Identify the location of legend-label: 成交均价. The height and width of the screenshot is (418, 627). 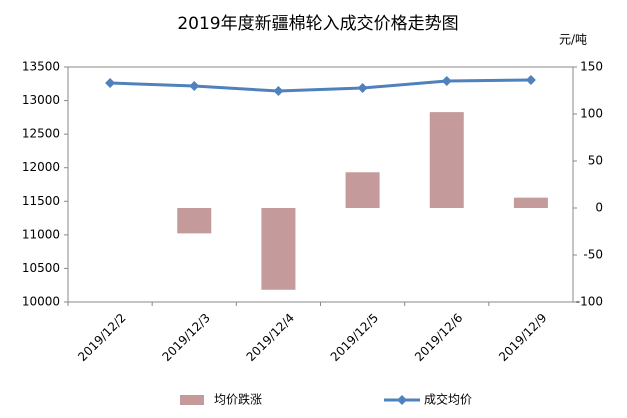
(448, 399).